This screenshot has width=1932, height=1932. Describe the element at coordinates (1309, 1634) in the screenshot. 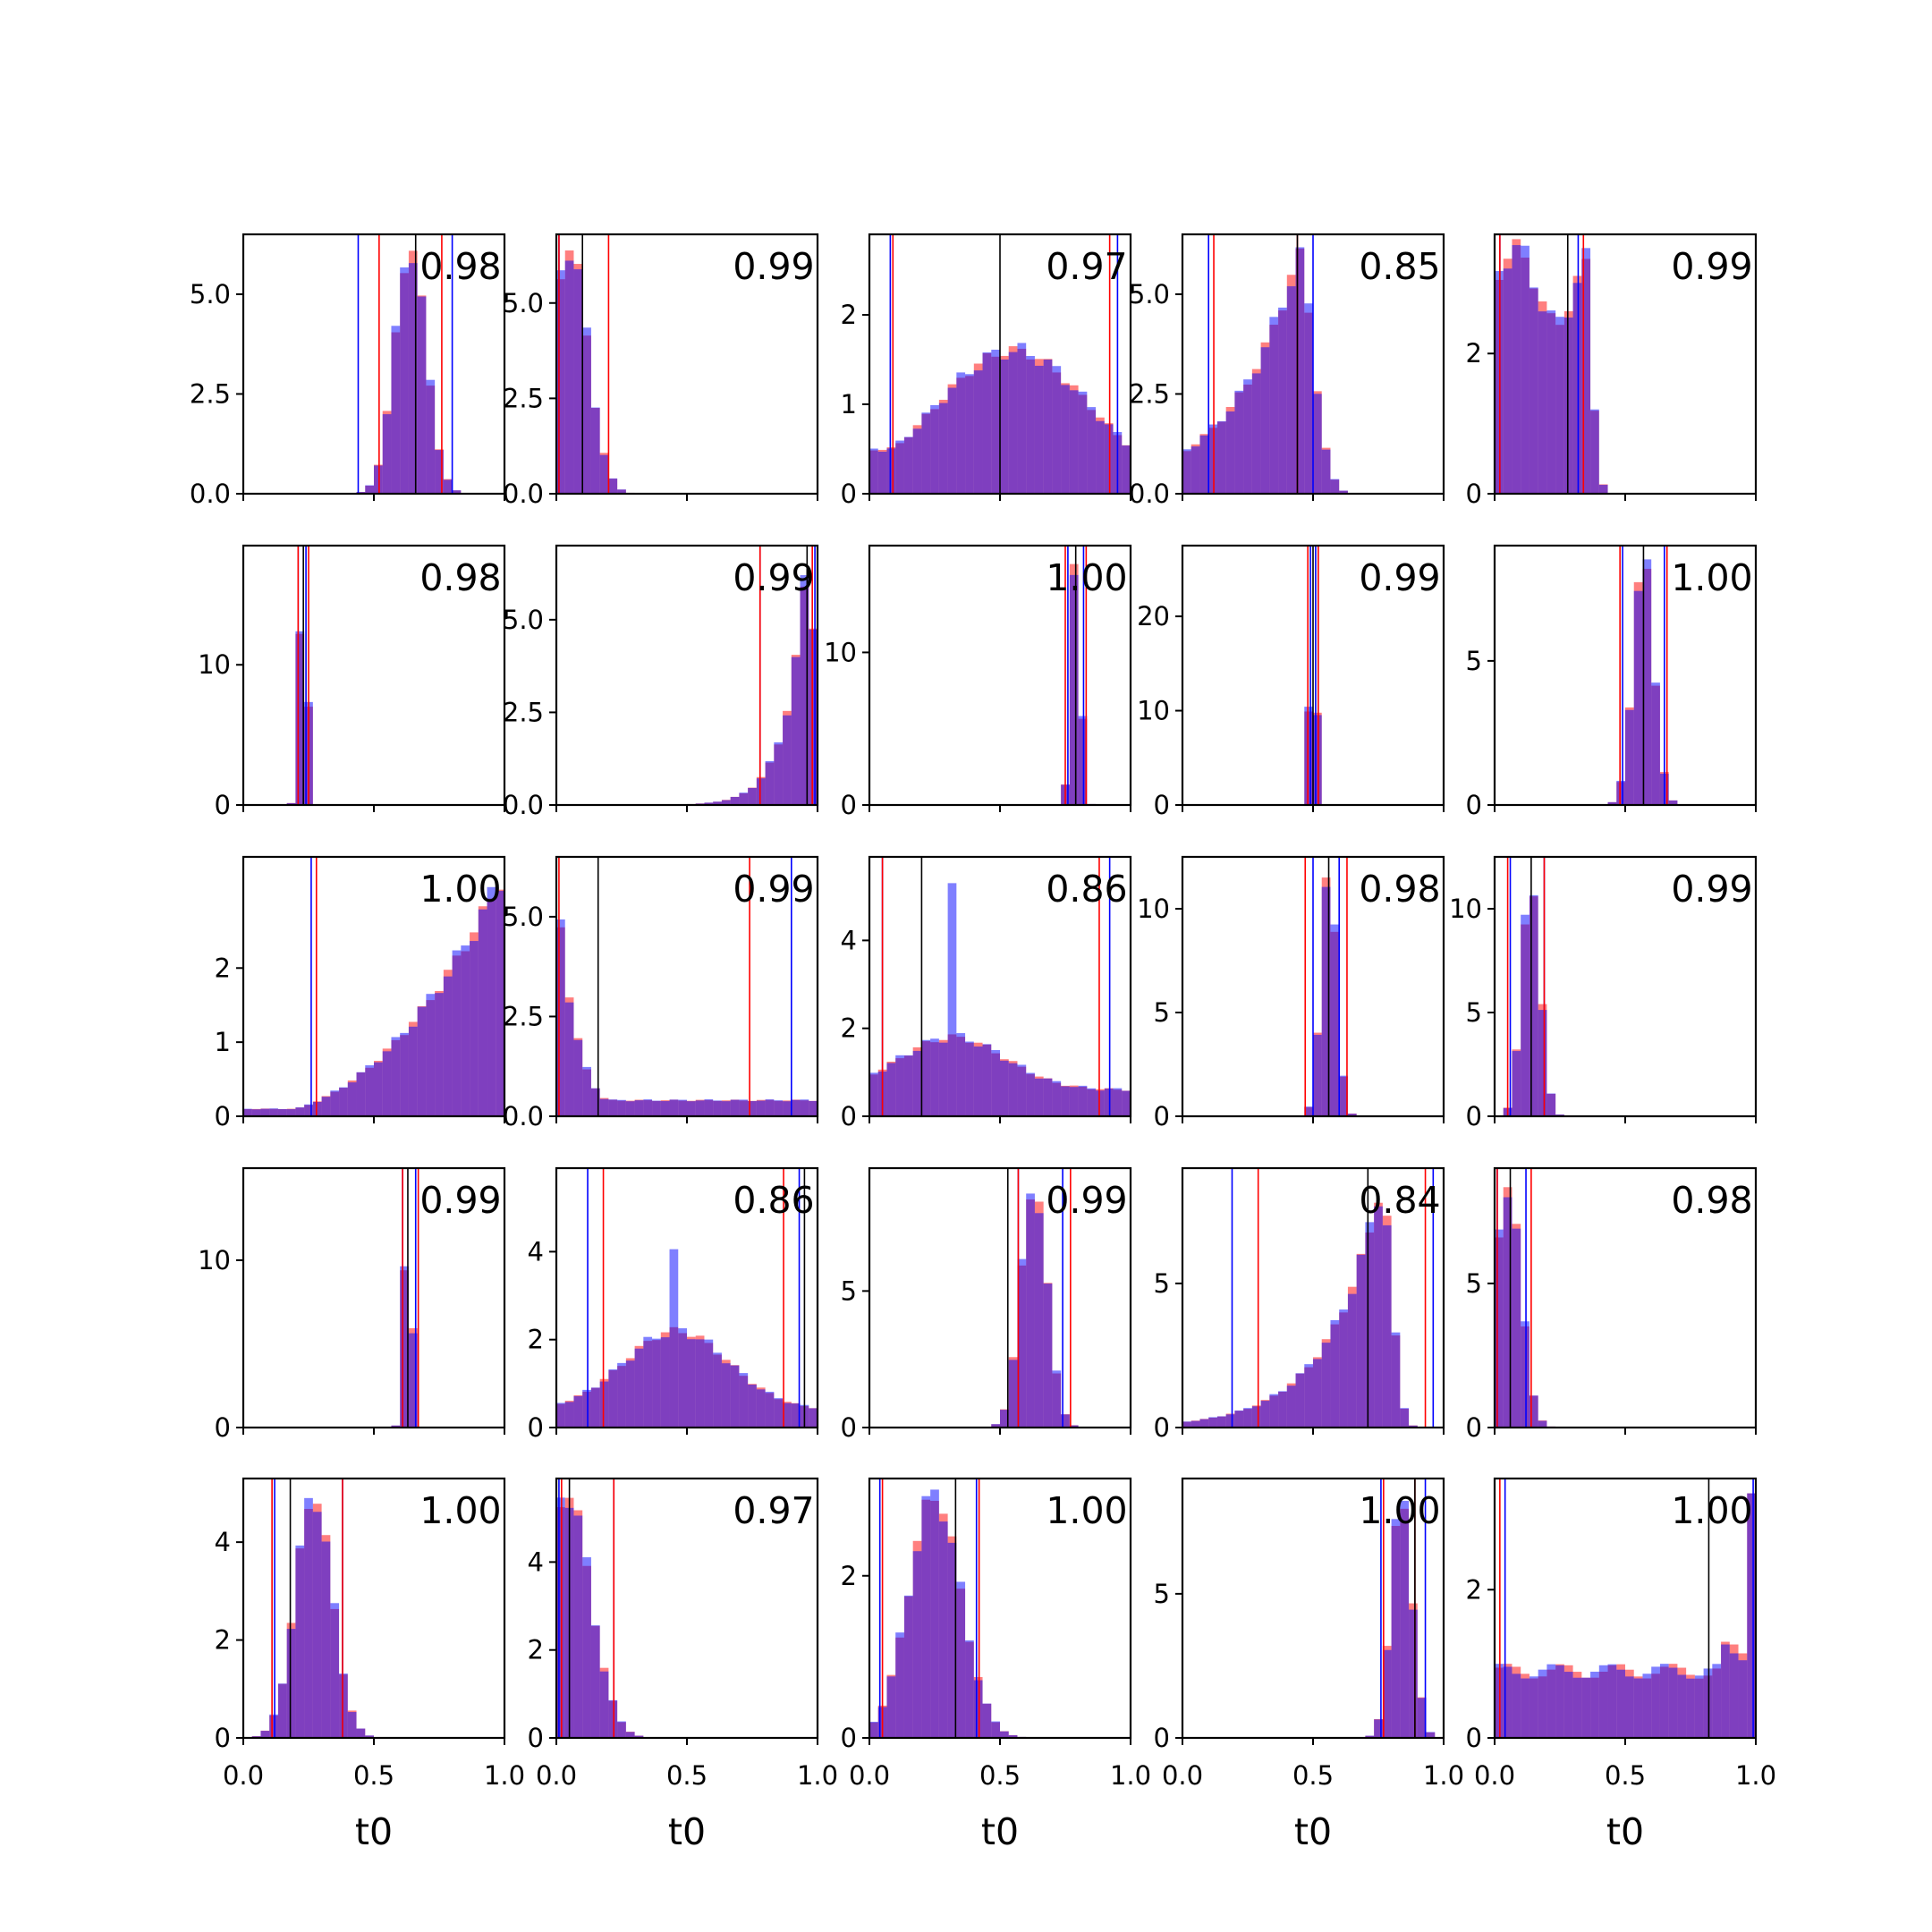

I see `histogram-panel: 0 5 0.0 0.5 1.0 1.00` at that location.